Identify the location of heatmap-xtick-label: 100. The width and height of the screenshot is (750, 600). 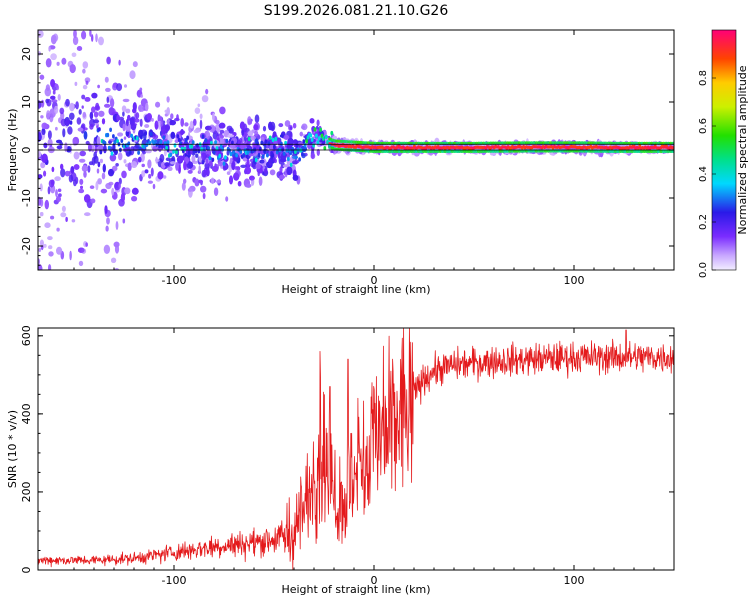
(574, 280).